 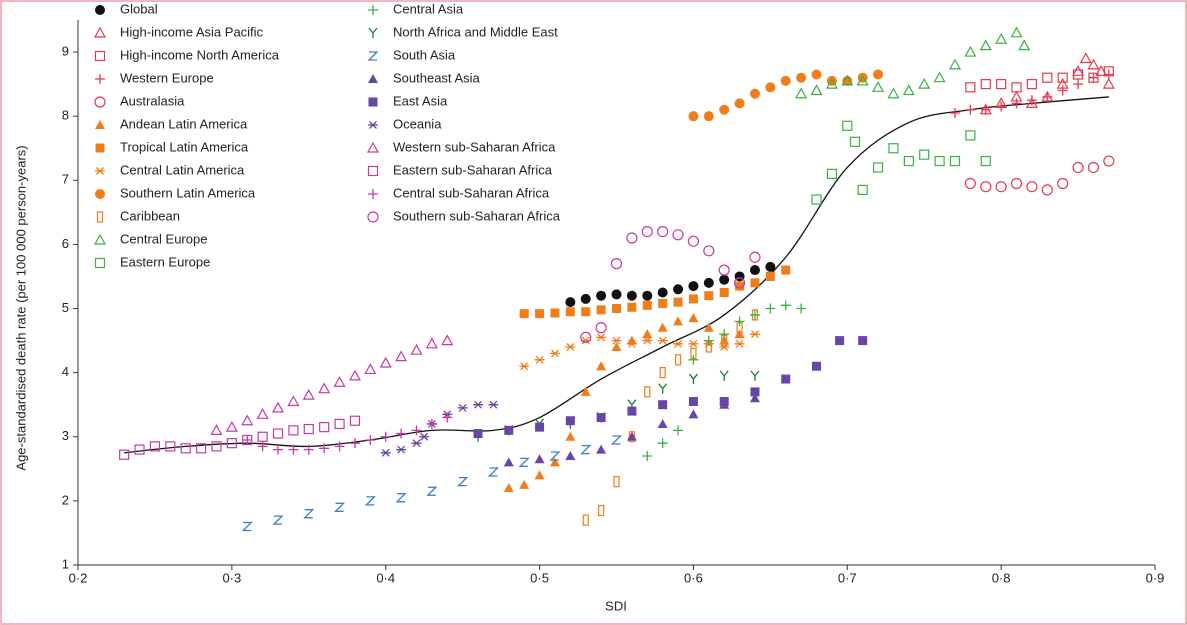 I want to click on legend-label: Australasia, so click(x=152, y=100).